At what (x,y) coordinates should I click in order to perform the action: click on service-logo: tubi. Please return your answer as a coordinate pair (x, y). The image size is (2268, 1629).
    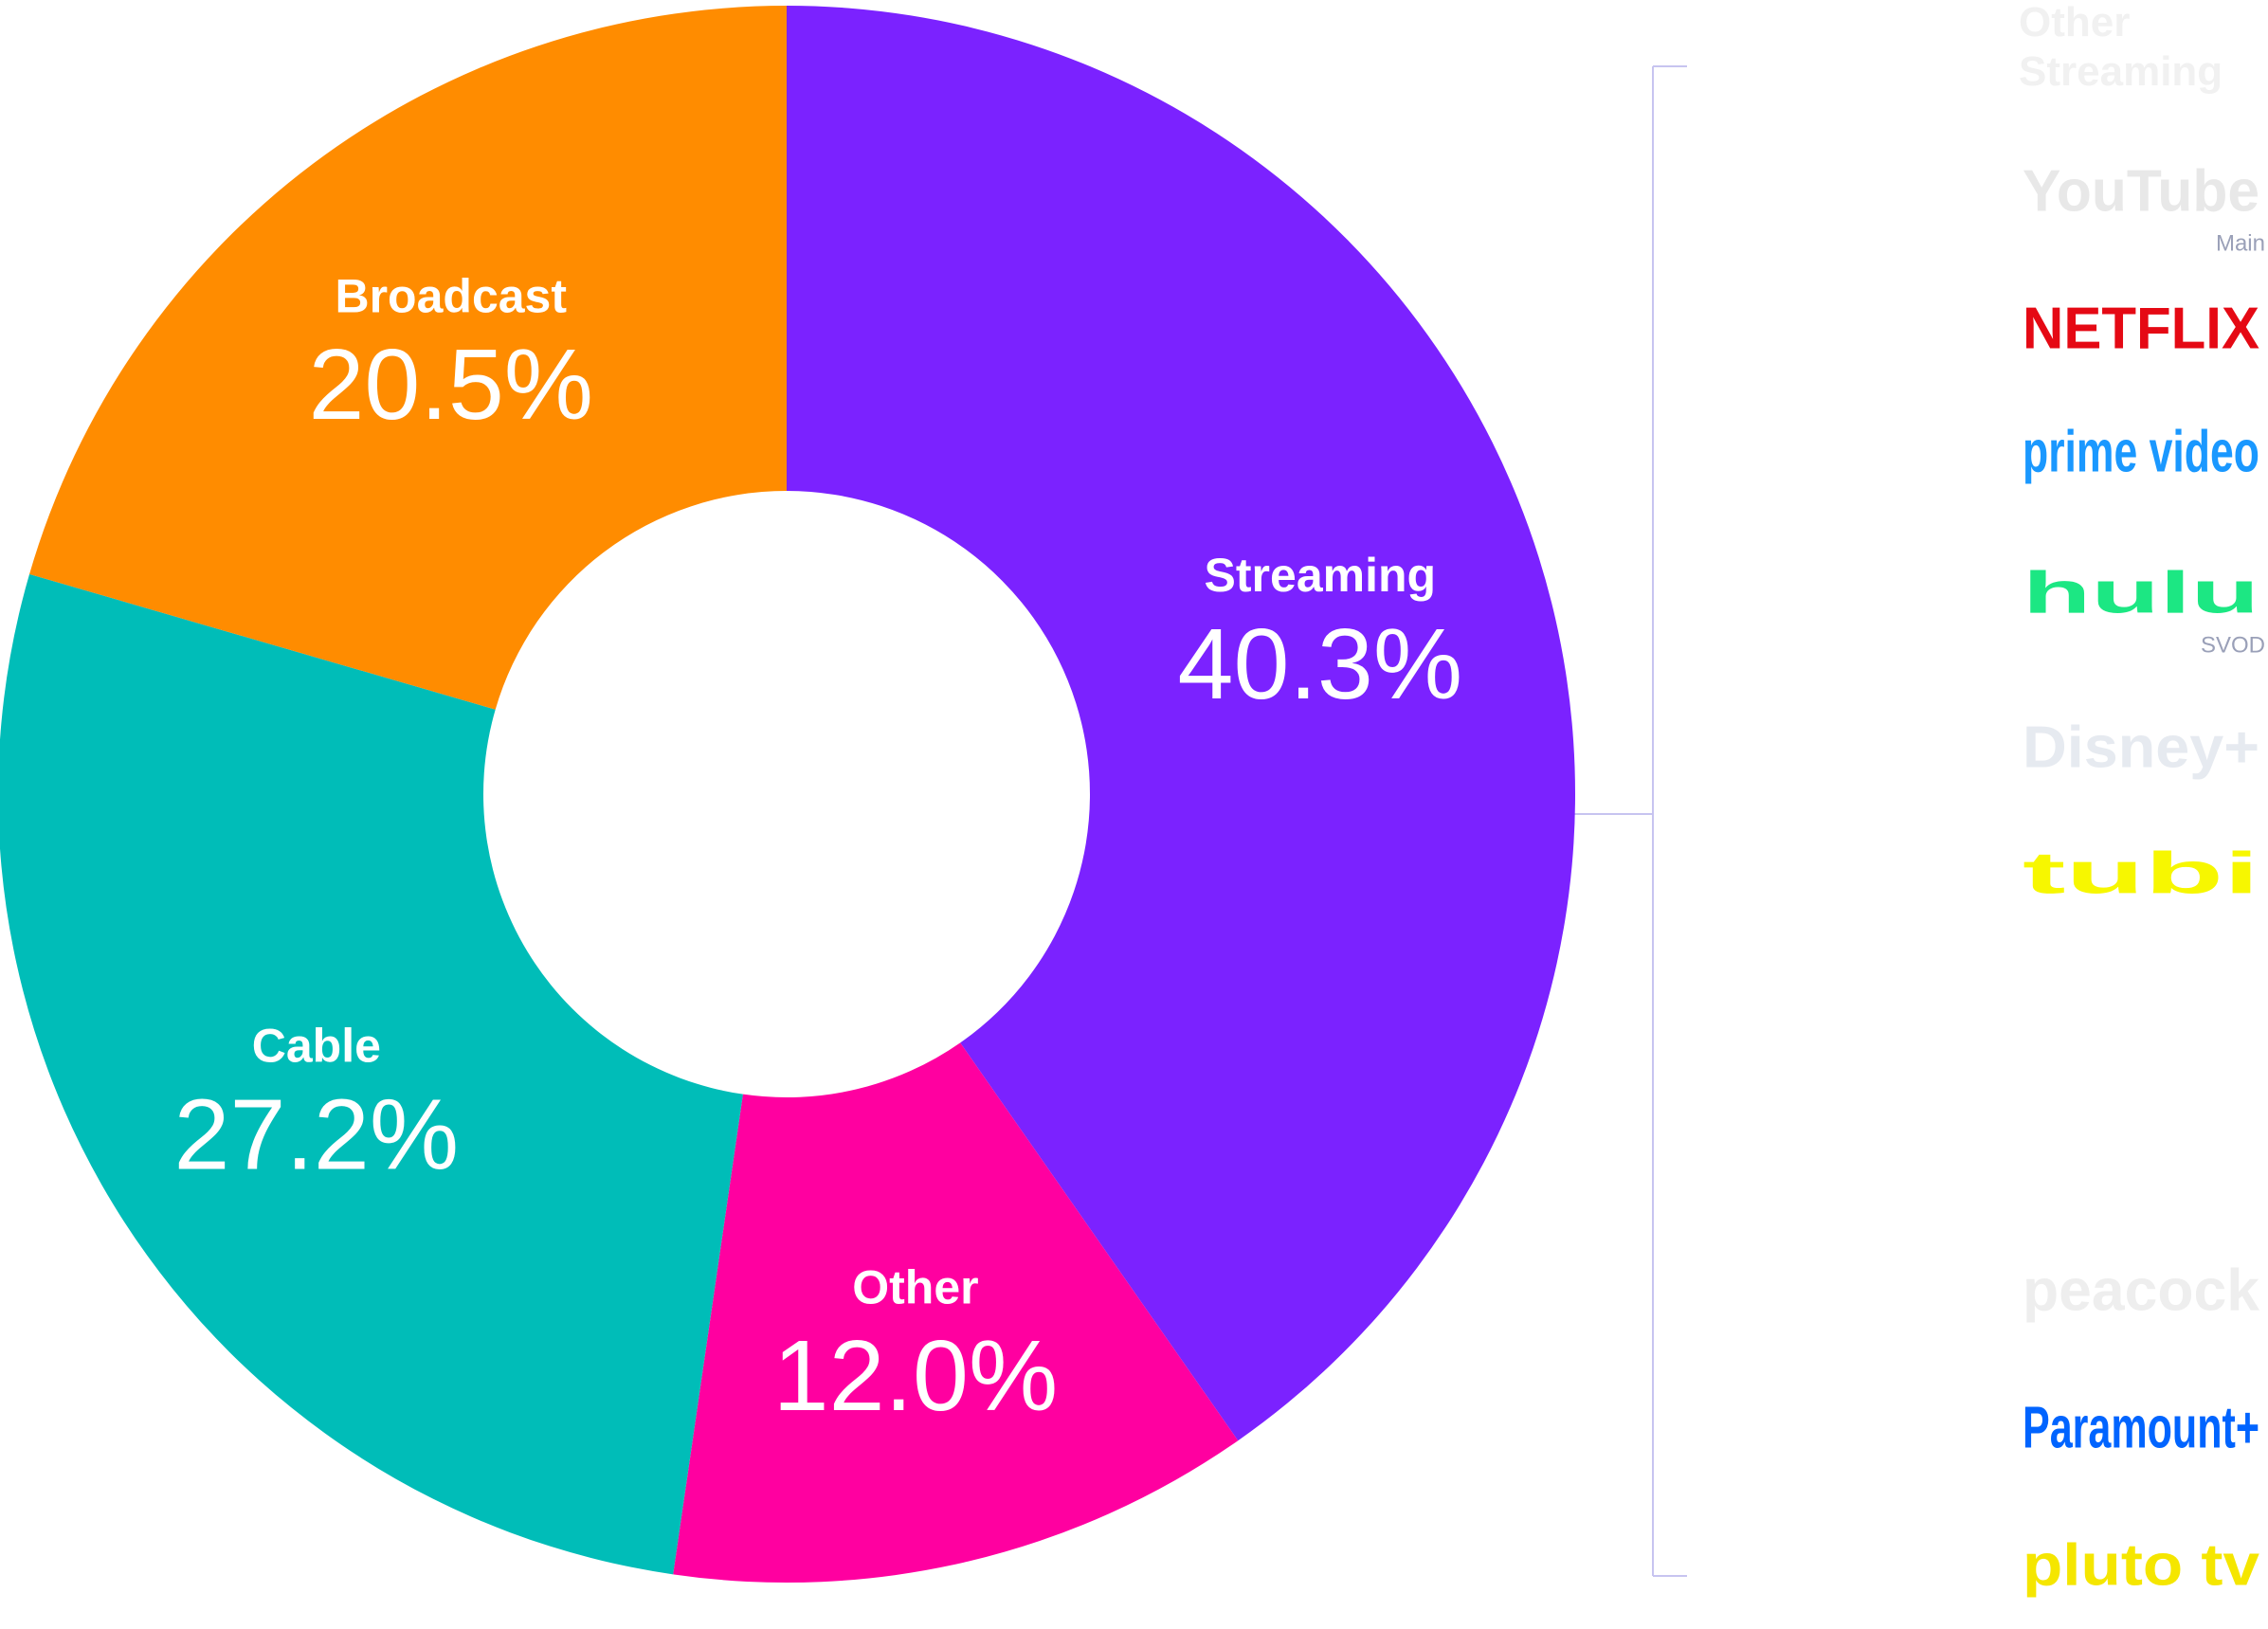
    Looking at the image, I should click on (2141, 873).